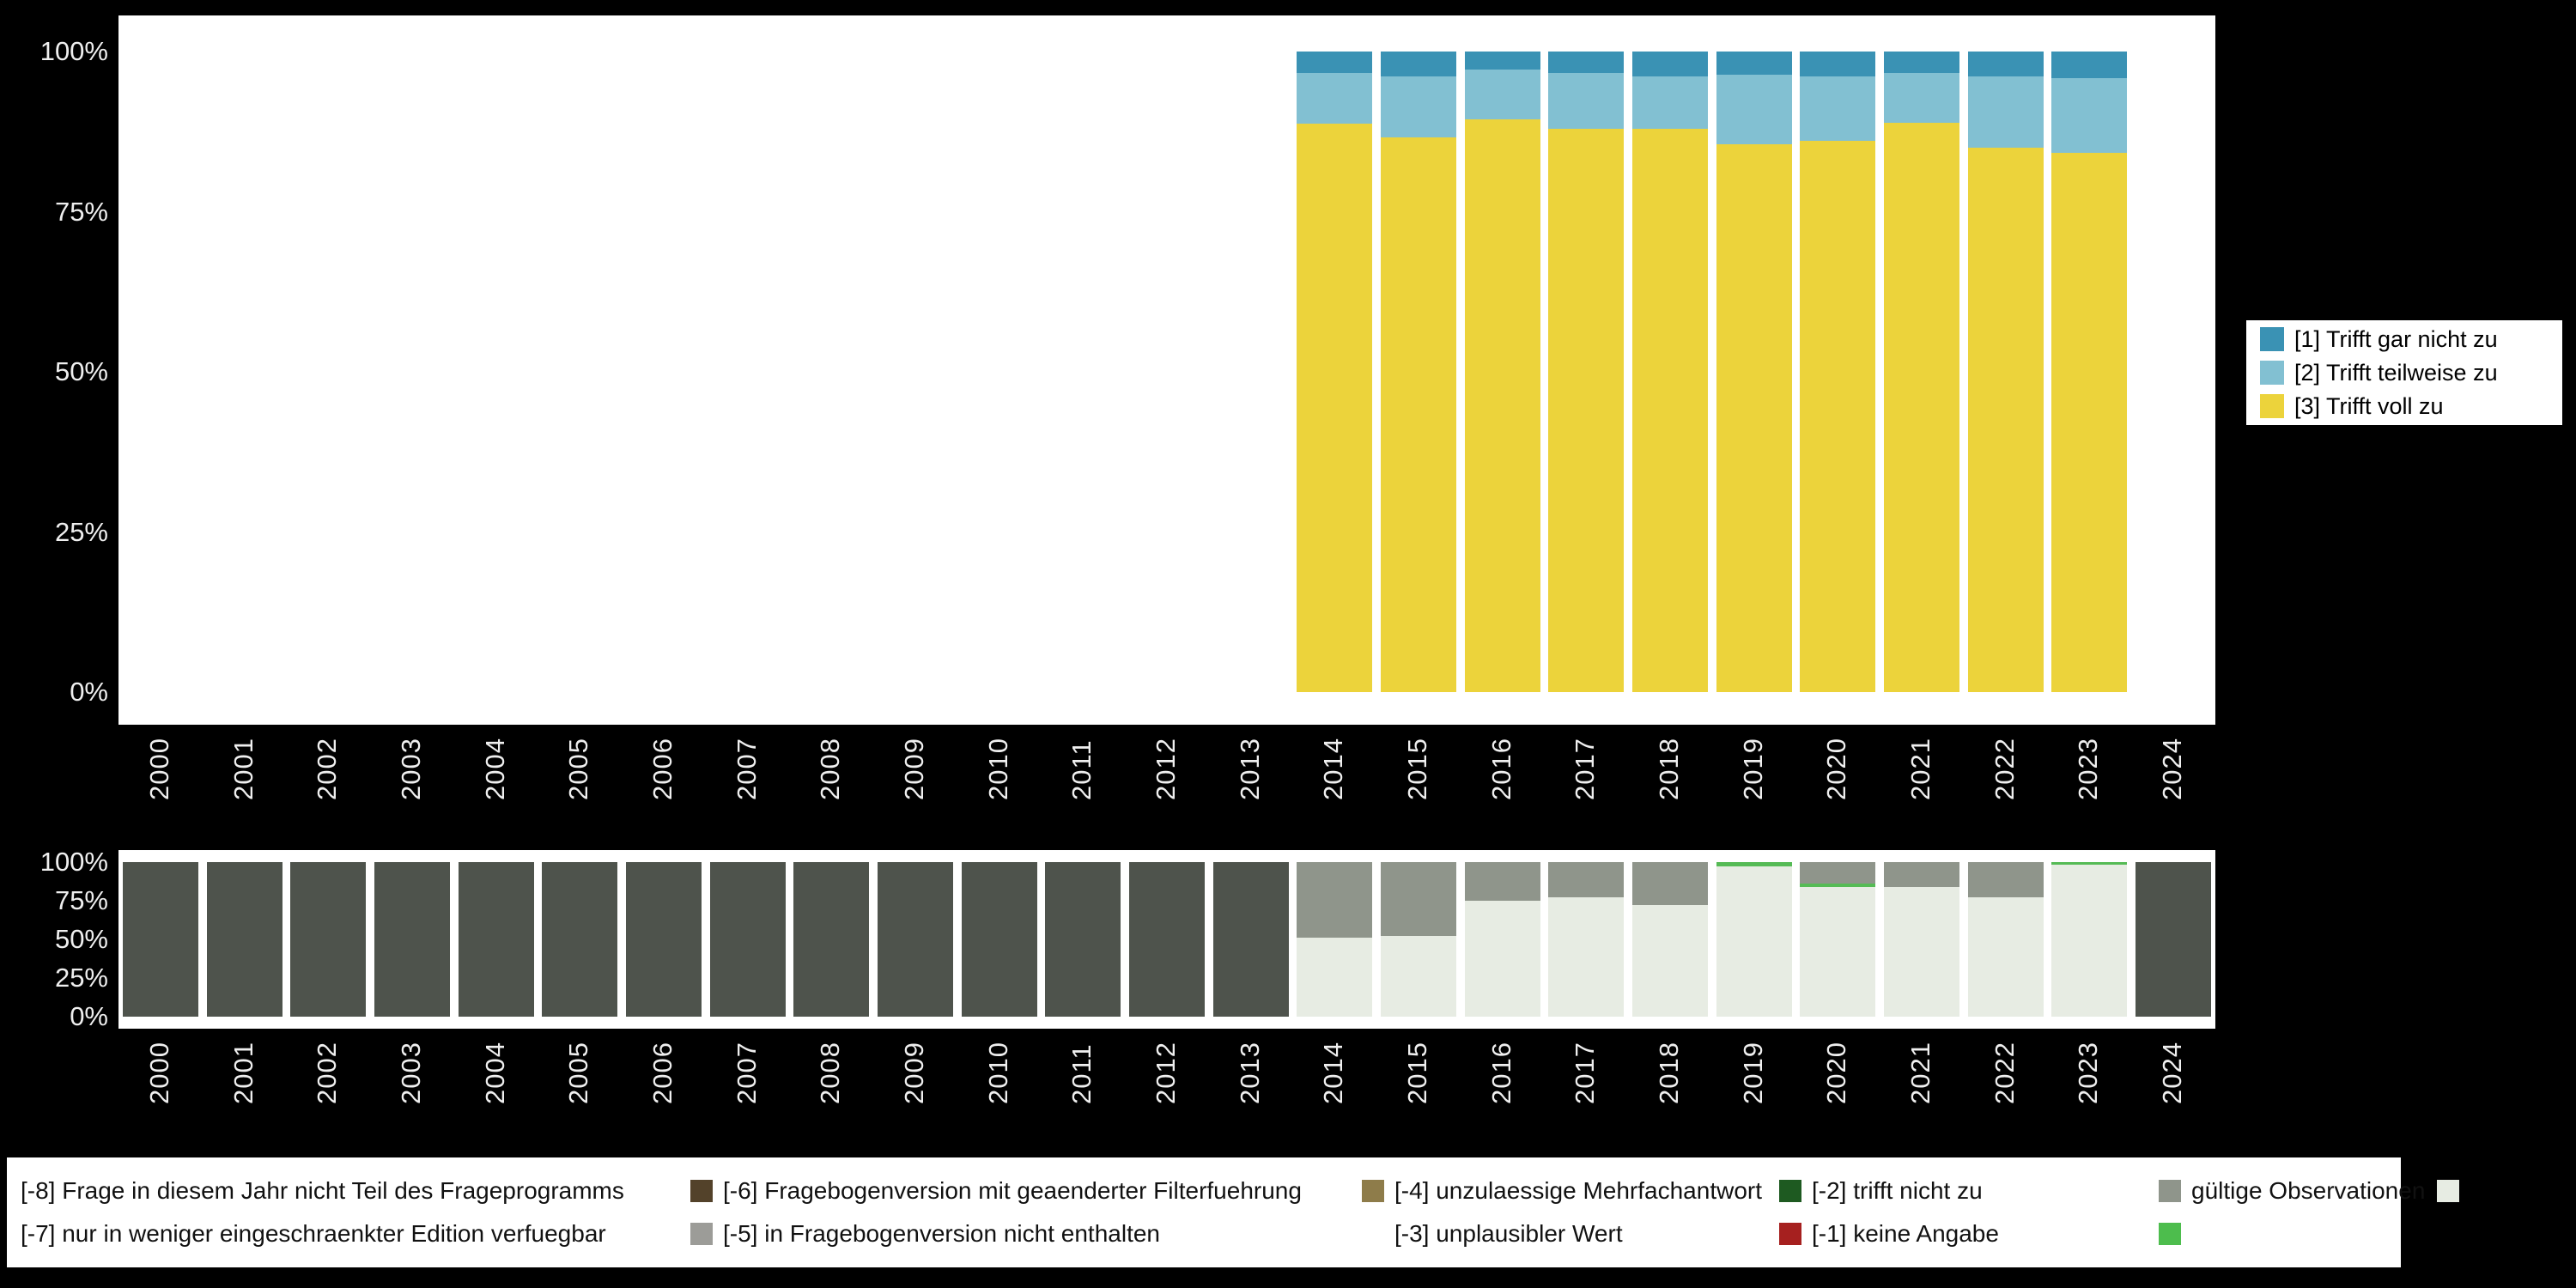 This screenshot has width=2576, height=1288. I want to click on bar-segment-2013, so click(1250, 940).